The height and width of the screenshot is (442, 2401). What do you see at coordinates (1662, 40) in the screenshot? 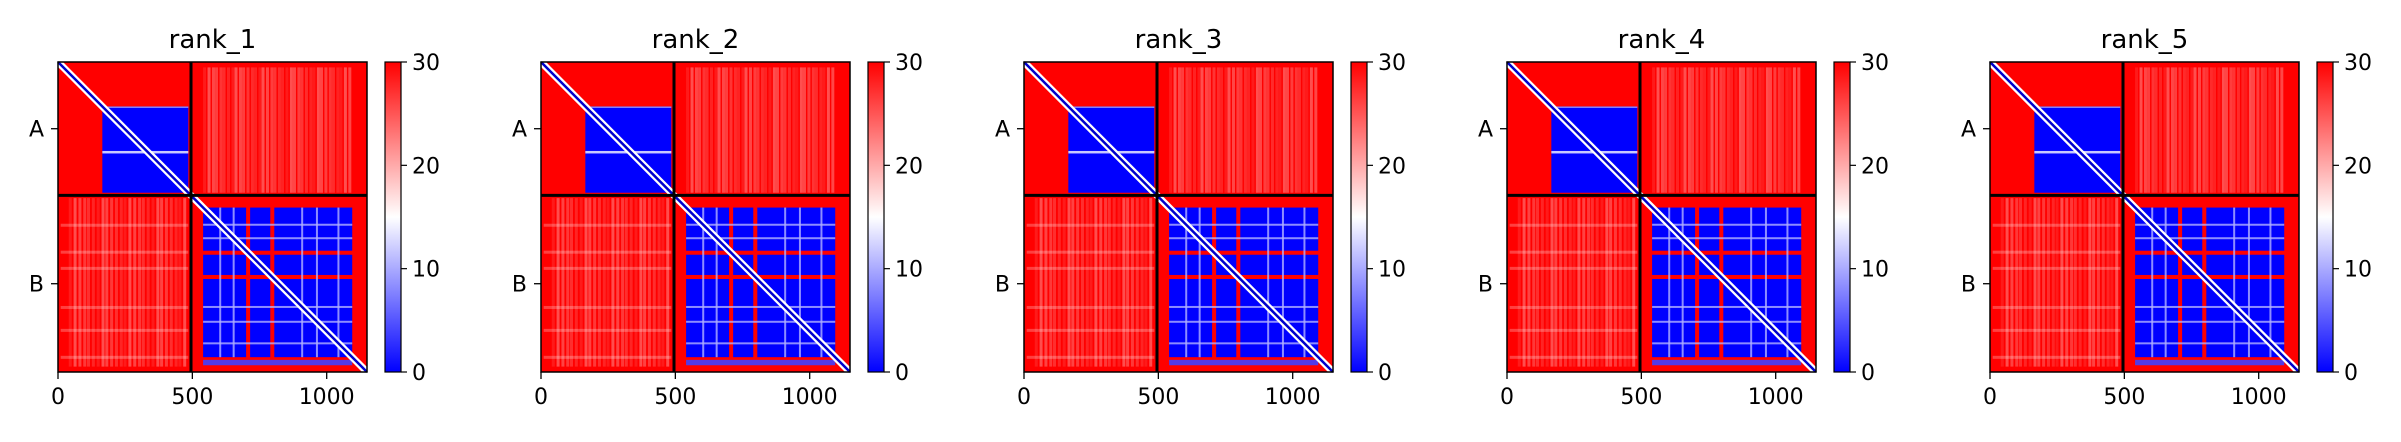
I see `panel-title: rank_4` at bounding box center [1662, 40].